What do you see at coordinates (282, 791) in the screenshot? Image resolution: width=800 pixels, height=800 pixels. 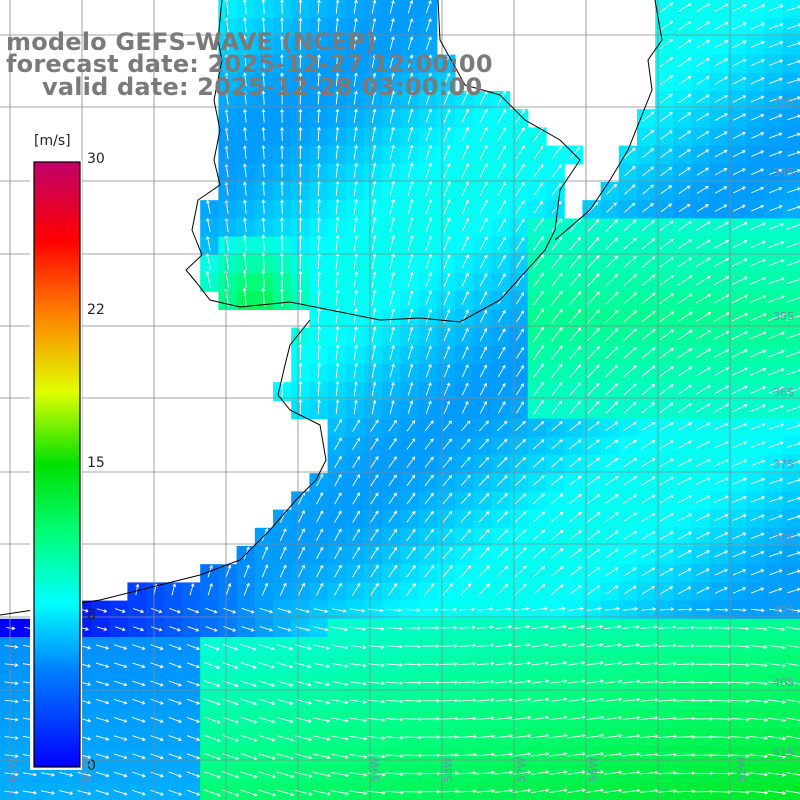 I see `wind-cell` at bounding box center [282, 791].